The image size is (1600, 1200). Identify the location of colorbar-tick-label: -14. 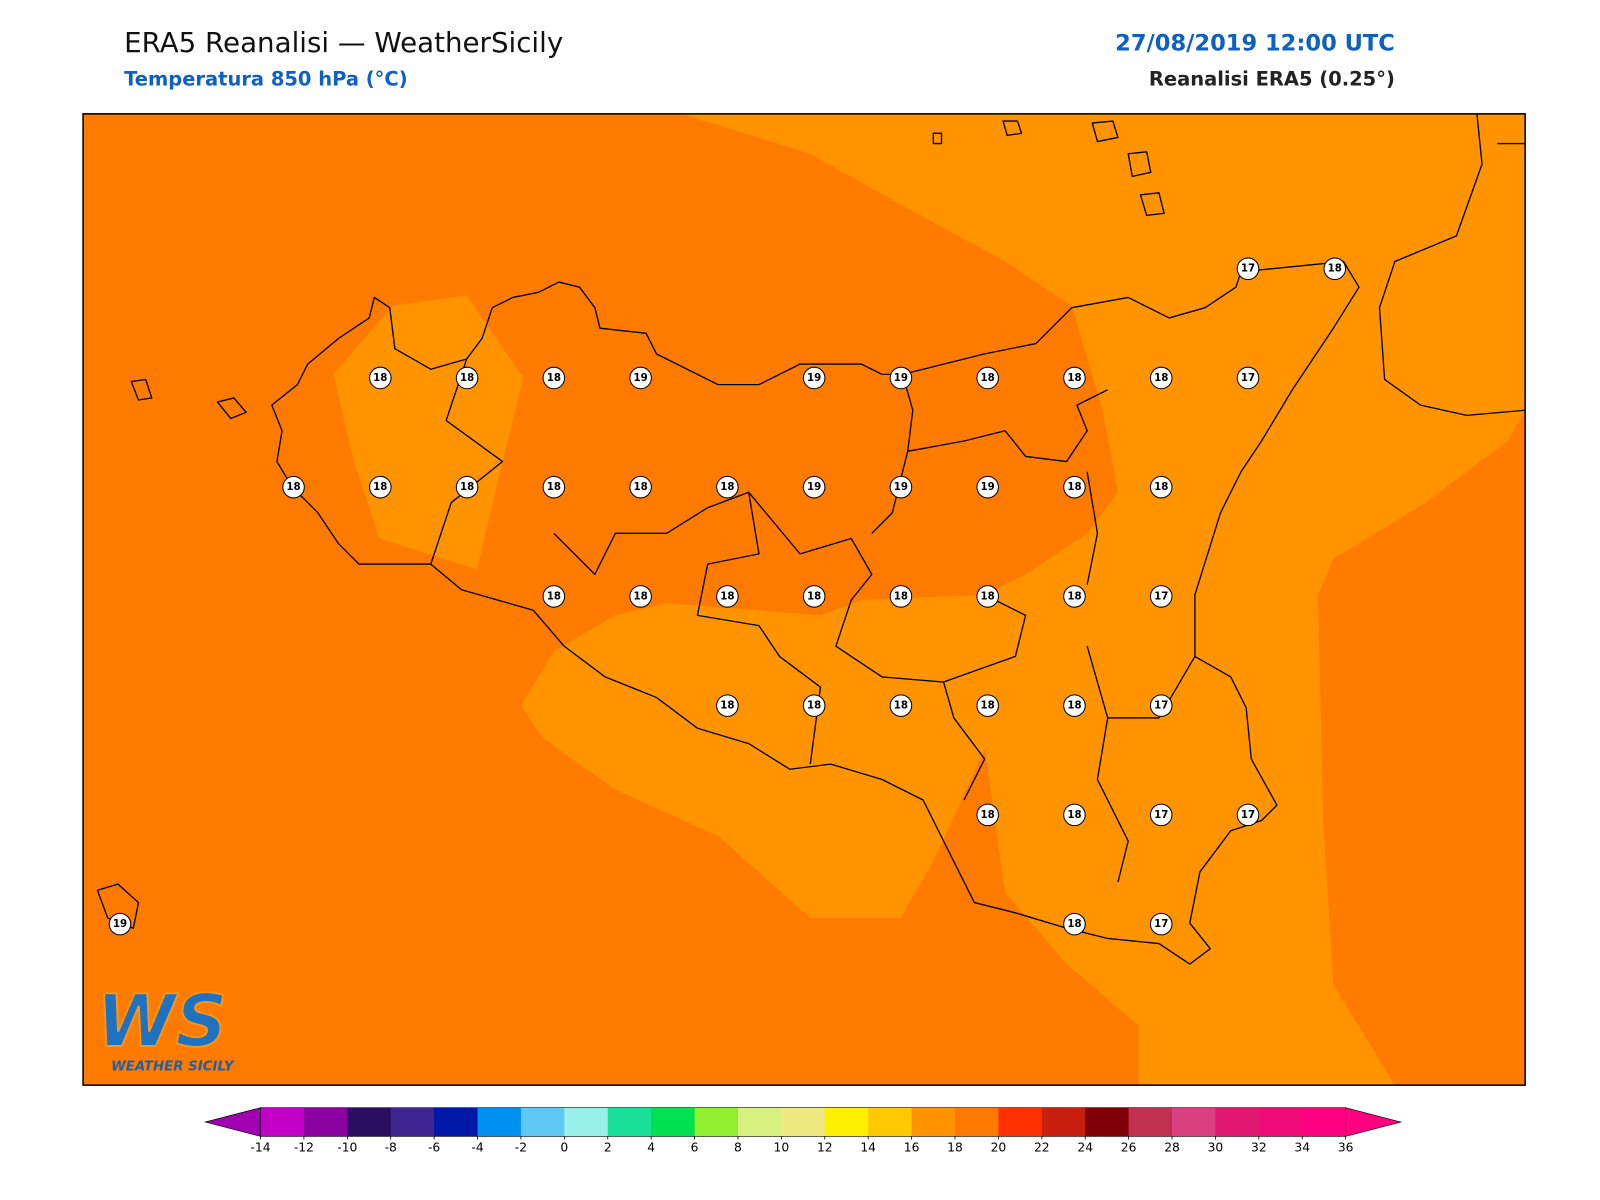
(260, 1148).